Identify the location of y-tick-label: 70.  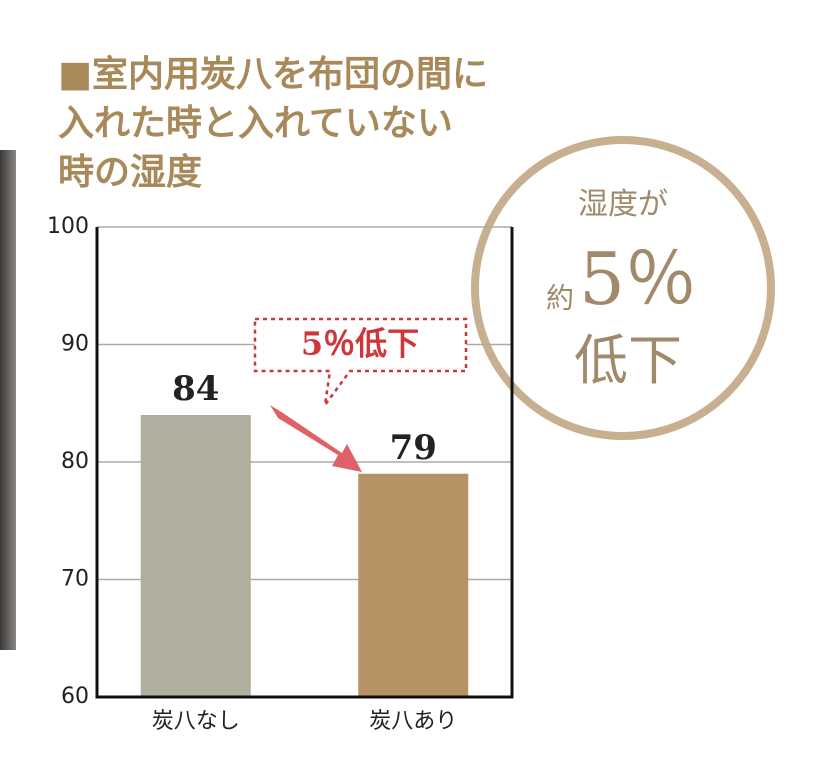
(75, 579).